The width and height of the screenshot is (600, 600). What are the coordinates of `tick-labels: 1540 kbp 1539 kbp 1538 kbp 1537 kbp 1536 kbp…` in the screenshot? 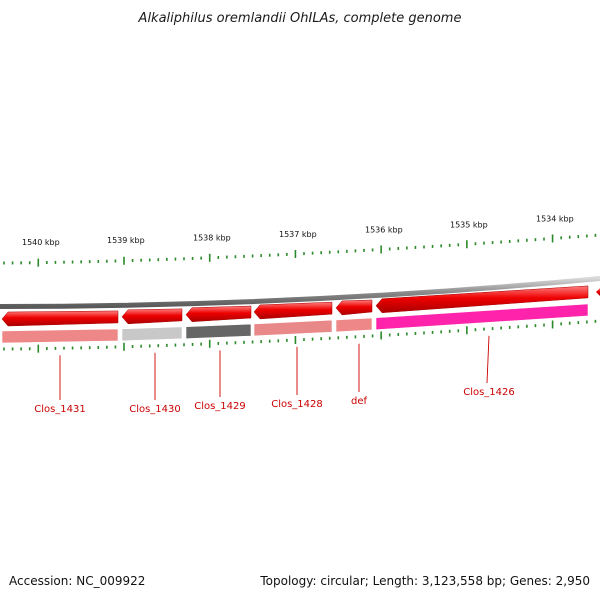 It's located at (298, 231).